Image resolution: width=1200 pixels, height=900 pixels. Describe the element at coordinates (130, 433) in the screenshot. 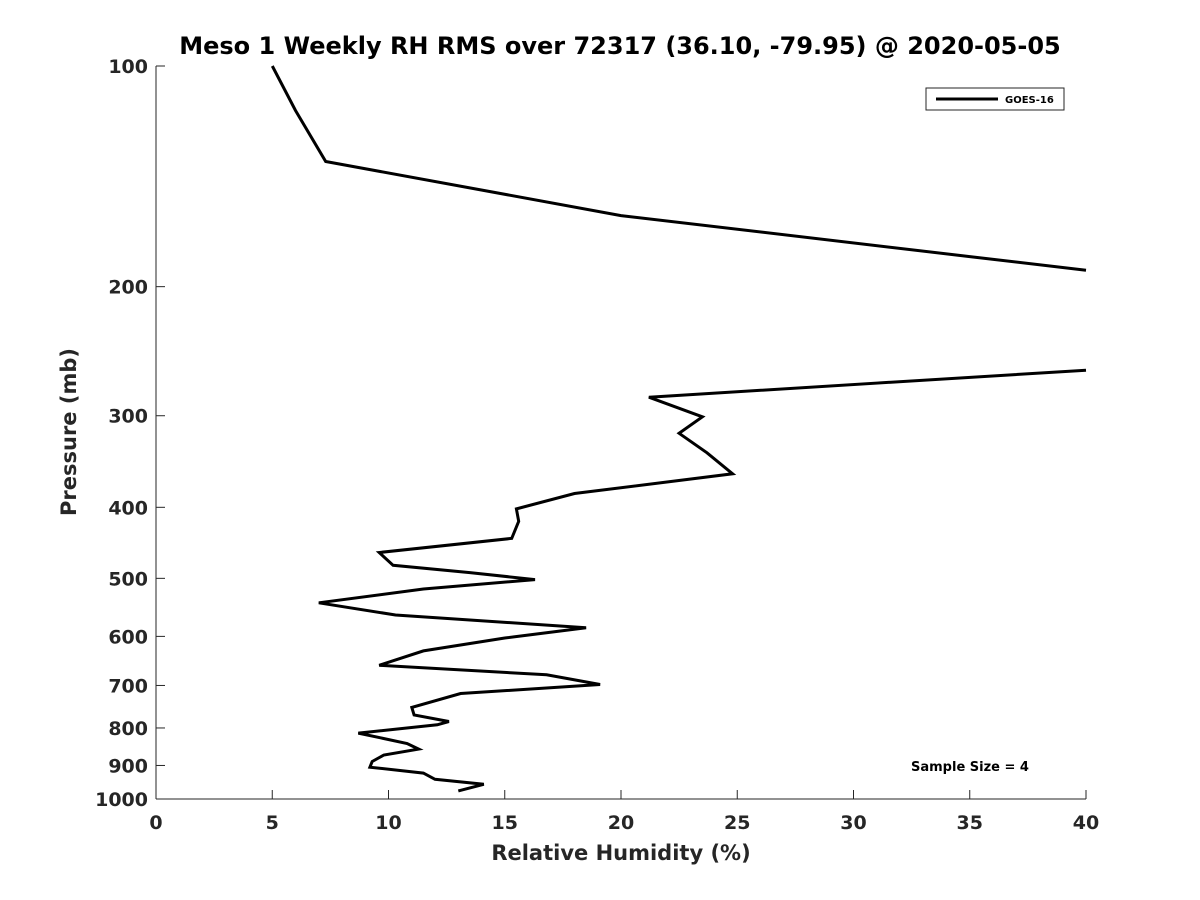

I see `y-axis-ticks: 100 200 300 400 500 600 700 800 900 1000` at that location.